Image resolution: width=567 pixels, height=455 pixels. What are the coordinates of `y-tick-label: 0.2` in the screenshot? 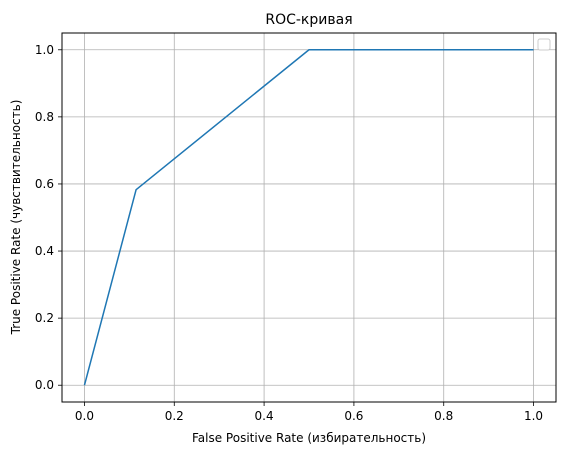 It's located at (44, 318).